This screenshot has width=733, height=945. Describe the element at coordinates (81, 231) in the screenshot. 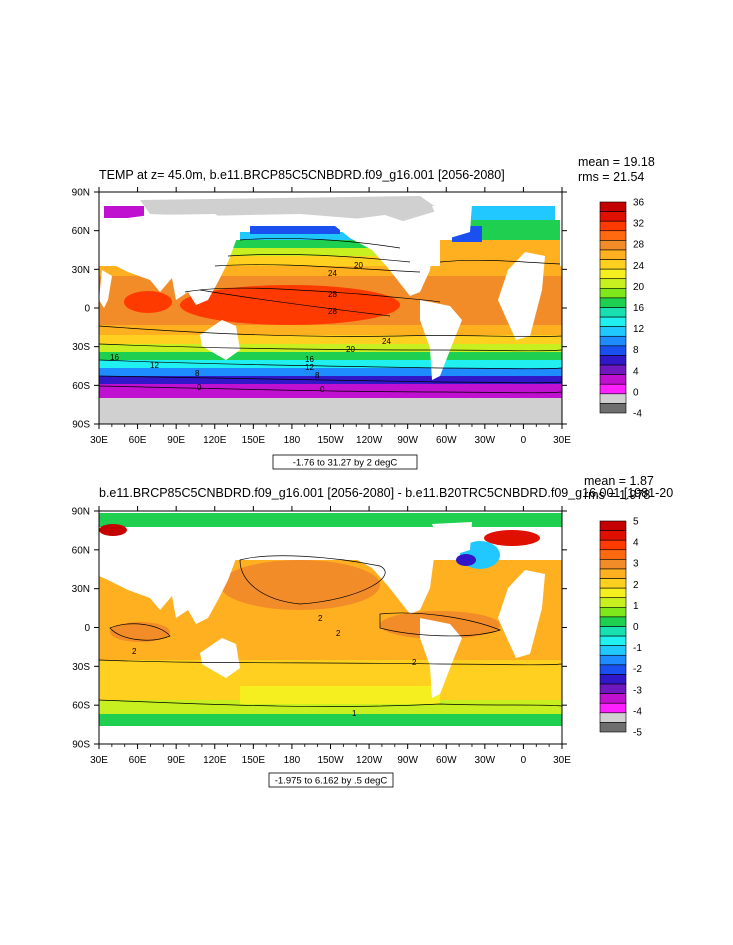

I see `panel-a-y-tick-label: 60N` at that location.